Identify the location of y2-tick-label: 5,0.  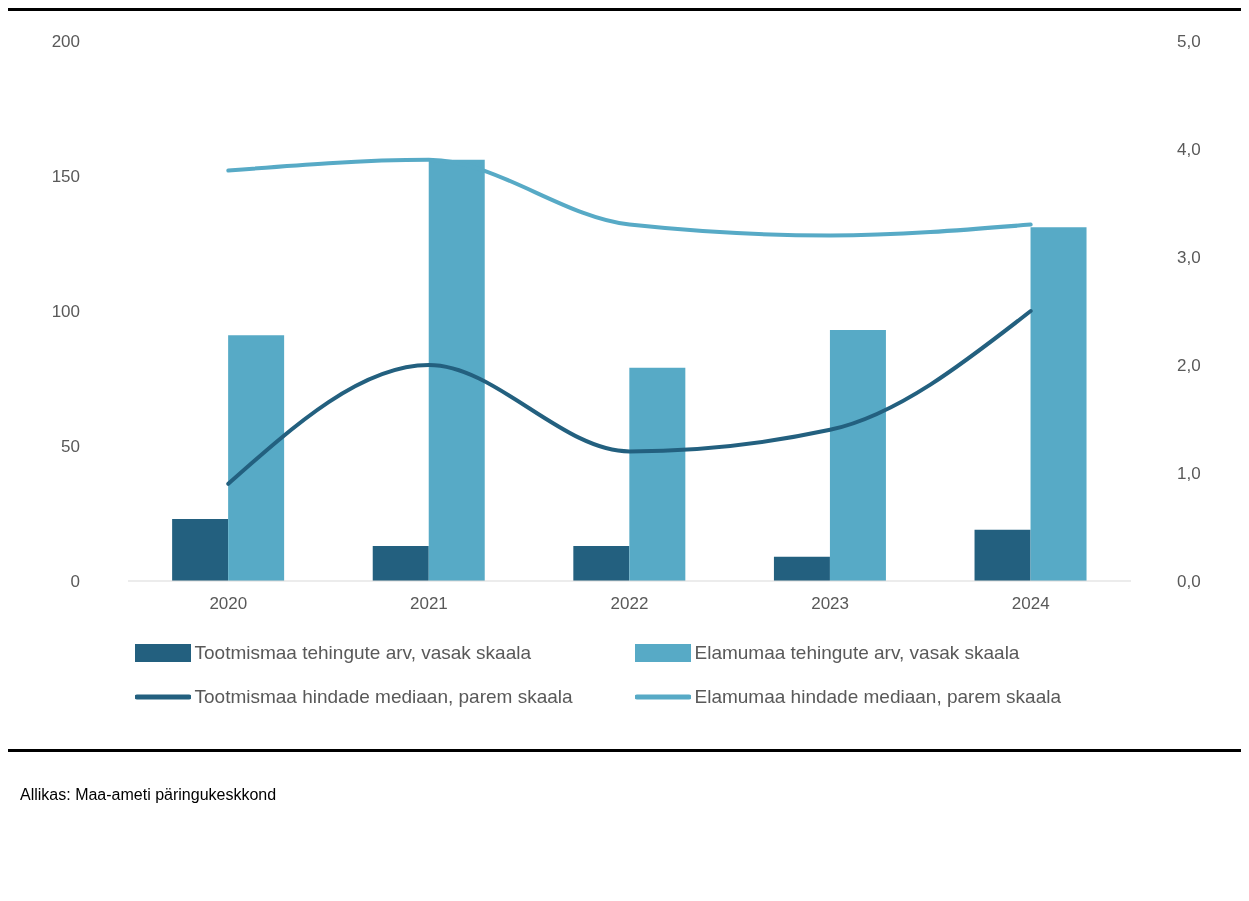
(1189, 42).